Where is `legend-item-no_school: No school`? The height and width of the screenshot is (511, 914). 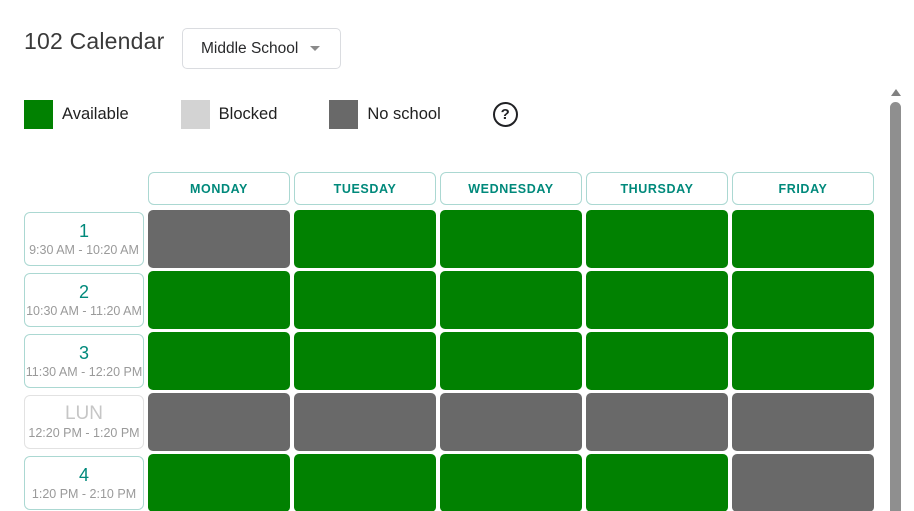 legend-item-no_school: No school is located at coordinates (385, 114).